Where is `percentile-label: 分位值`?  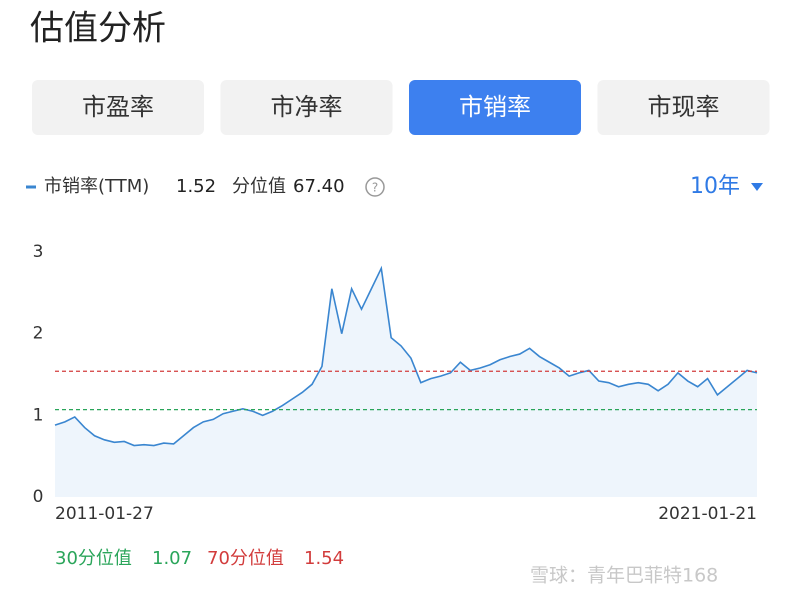
percentile-label: 分位值 is located at coordinates (259, 186).